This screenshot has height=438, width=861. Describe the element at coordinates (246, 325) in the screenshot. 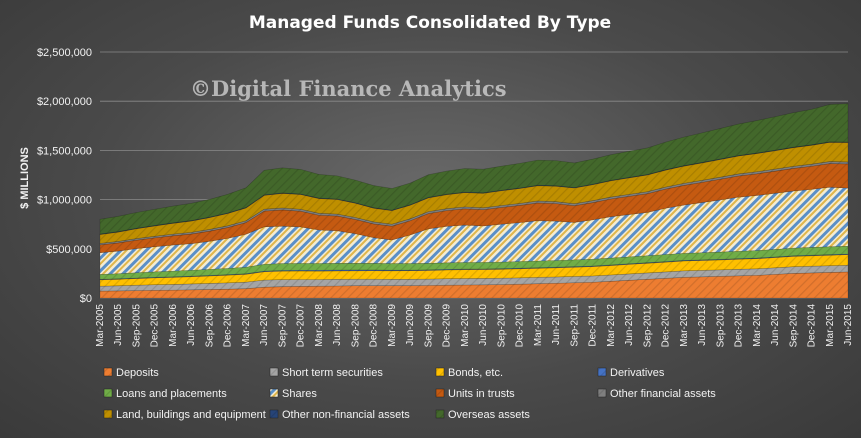

I see `x-tick-label: Mar-2007` at that location.